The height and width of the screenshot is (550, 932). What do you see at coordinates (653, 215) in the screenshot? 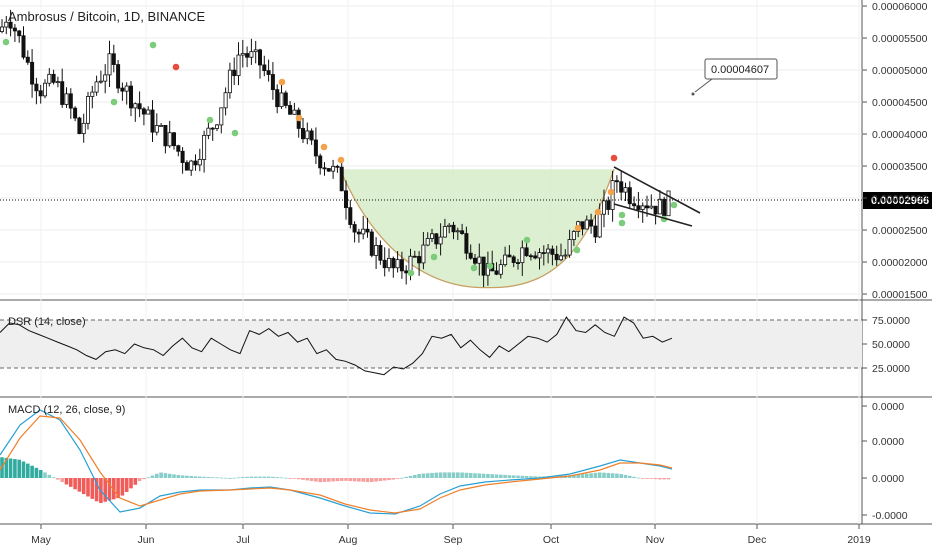
I see `wedge-lower-line` at bounding box center [653, 215].